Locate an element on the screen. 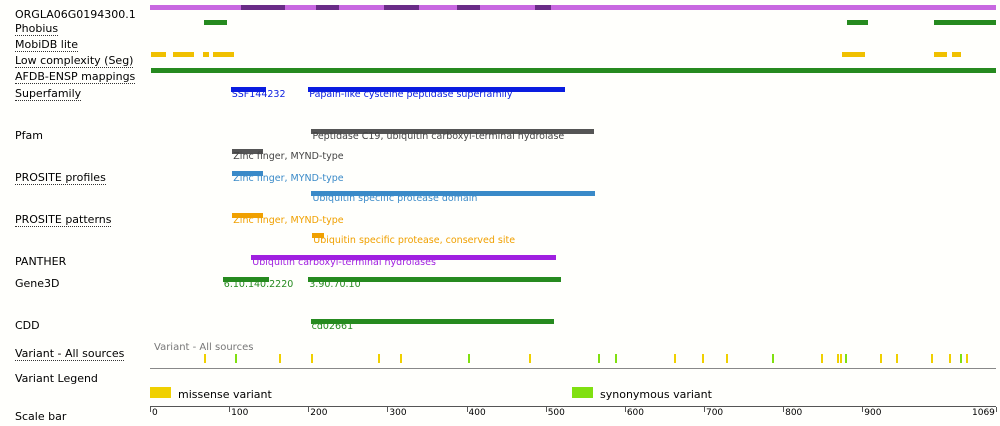  protein-id-label: ORGLA06G0194300.1 is located at coordinates (75, 14).